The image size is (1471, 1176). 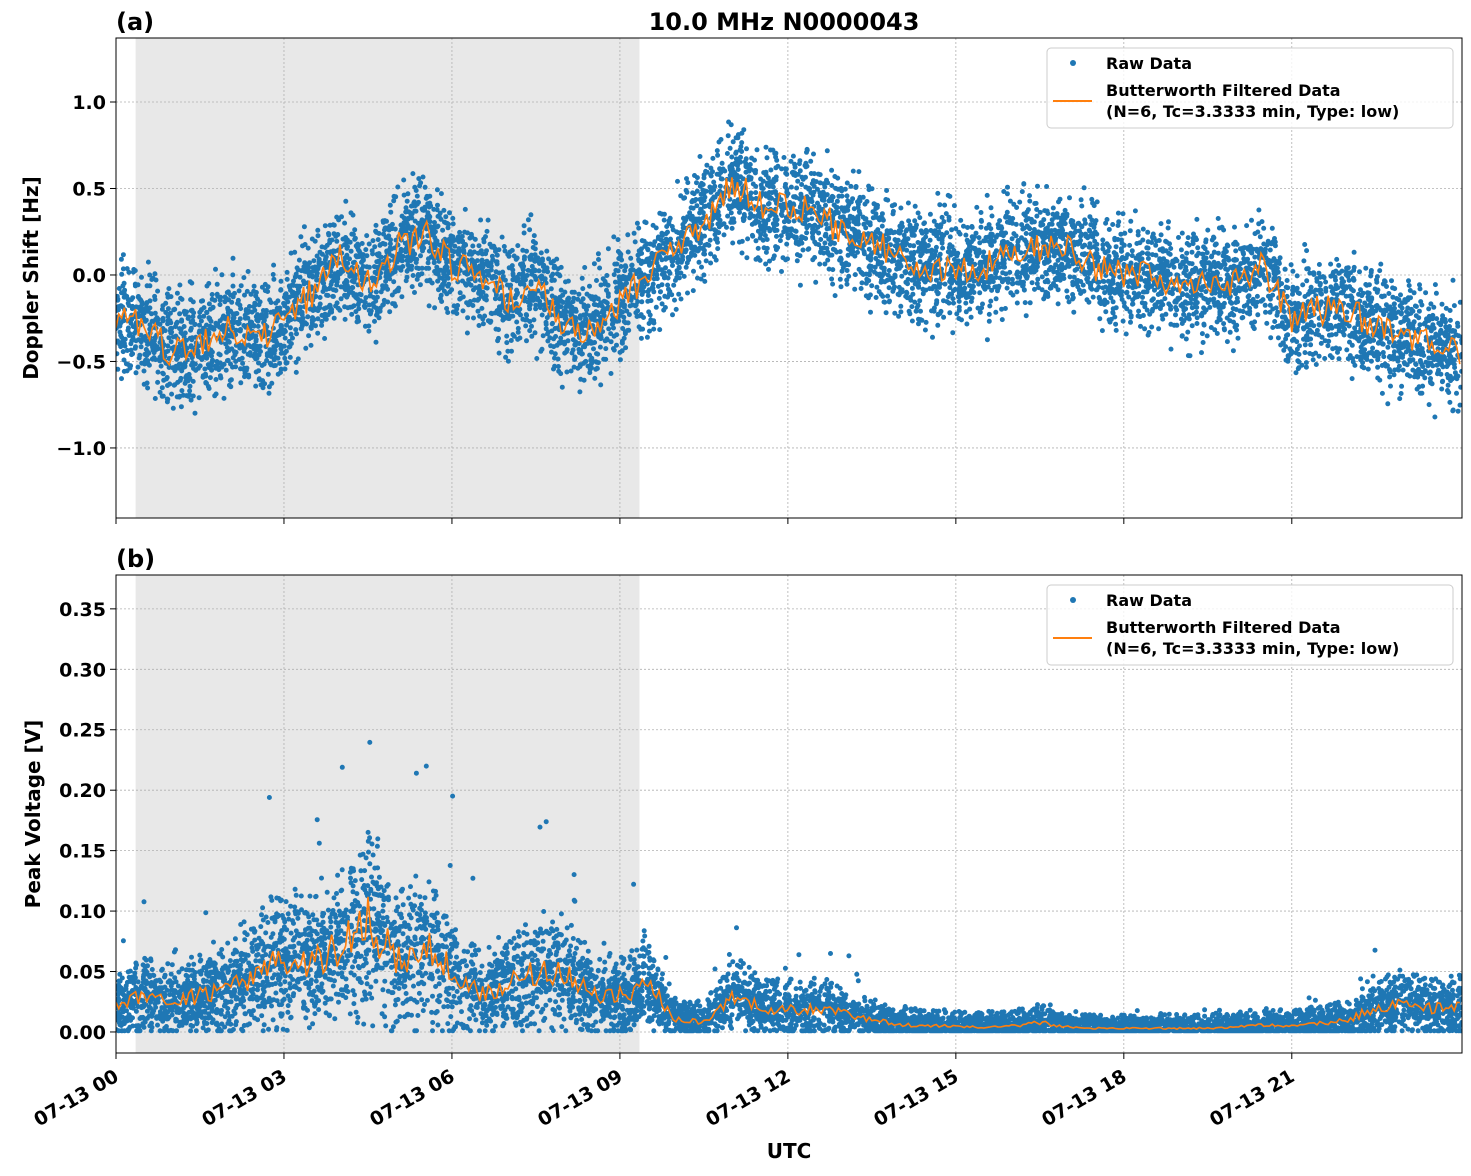 I want to click on x-tick-label: 07-13 15, so click(x=916, y=1098).